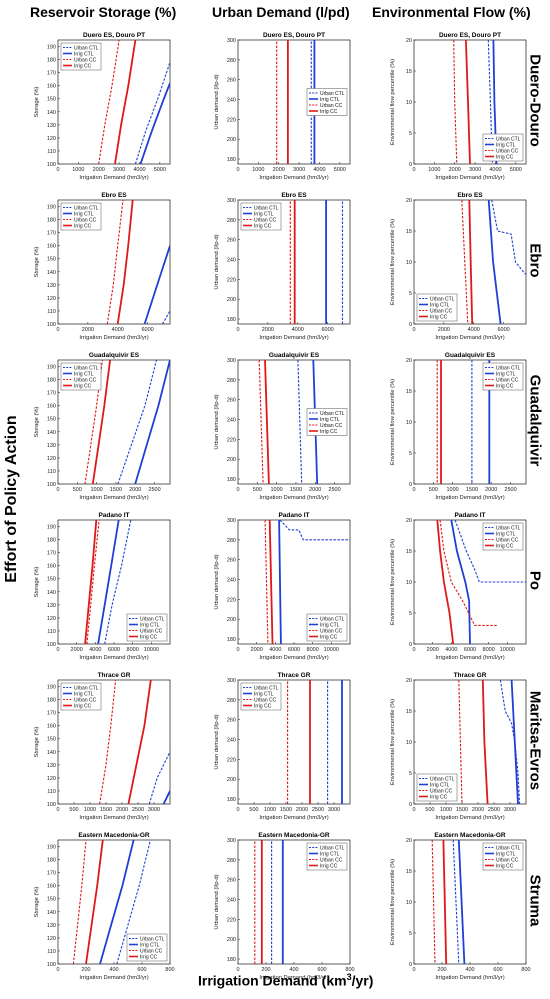  Describe the element at coordinates (51, 848) in the screenshot. I see `y-tick-label: 190` at that location.